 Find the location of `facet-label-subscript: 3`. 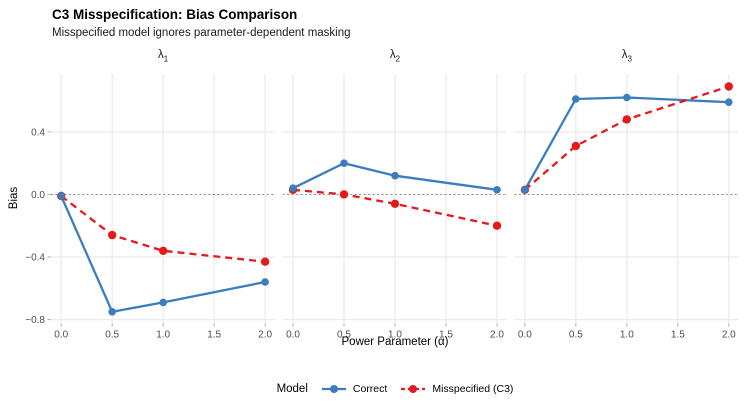

facet-label-subscript: 3 is located at coordinates (629, 59).